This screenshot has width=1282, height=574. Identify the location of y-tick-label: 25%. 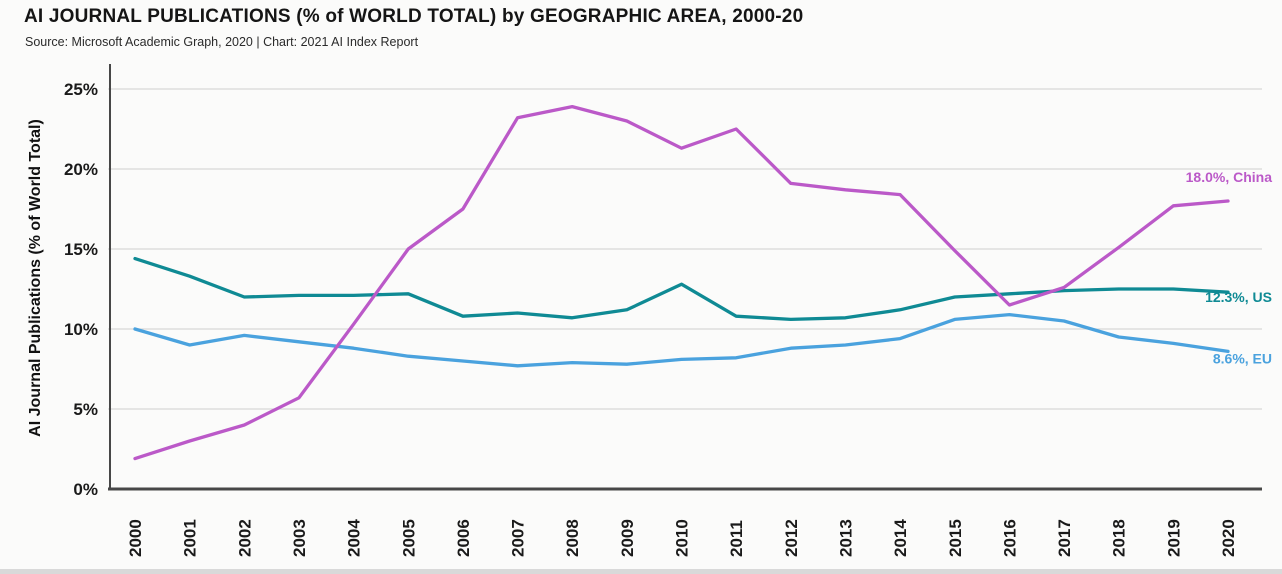
(81, 89).